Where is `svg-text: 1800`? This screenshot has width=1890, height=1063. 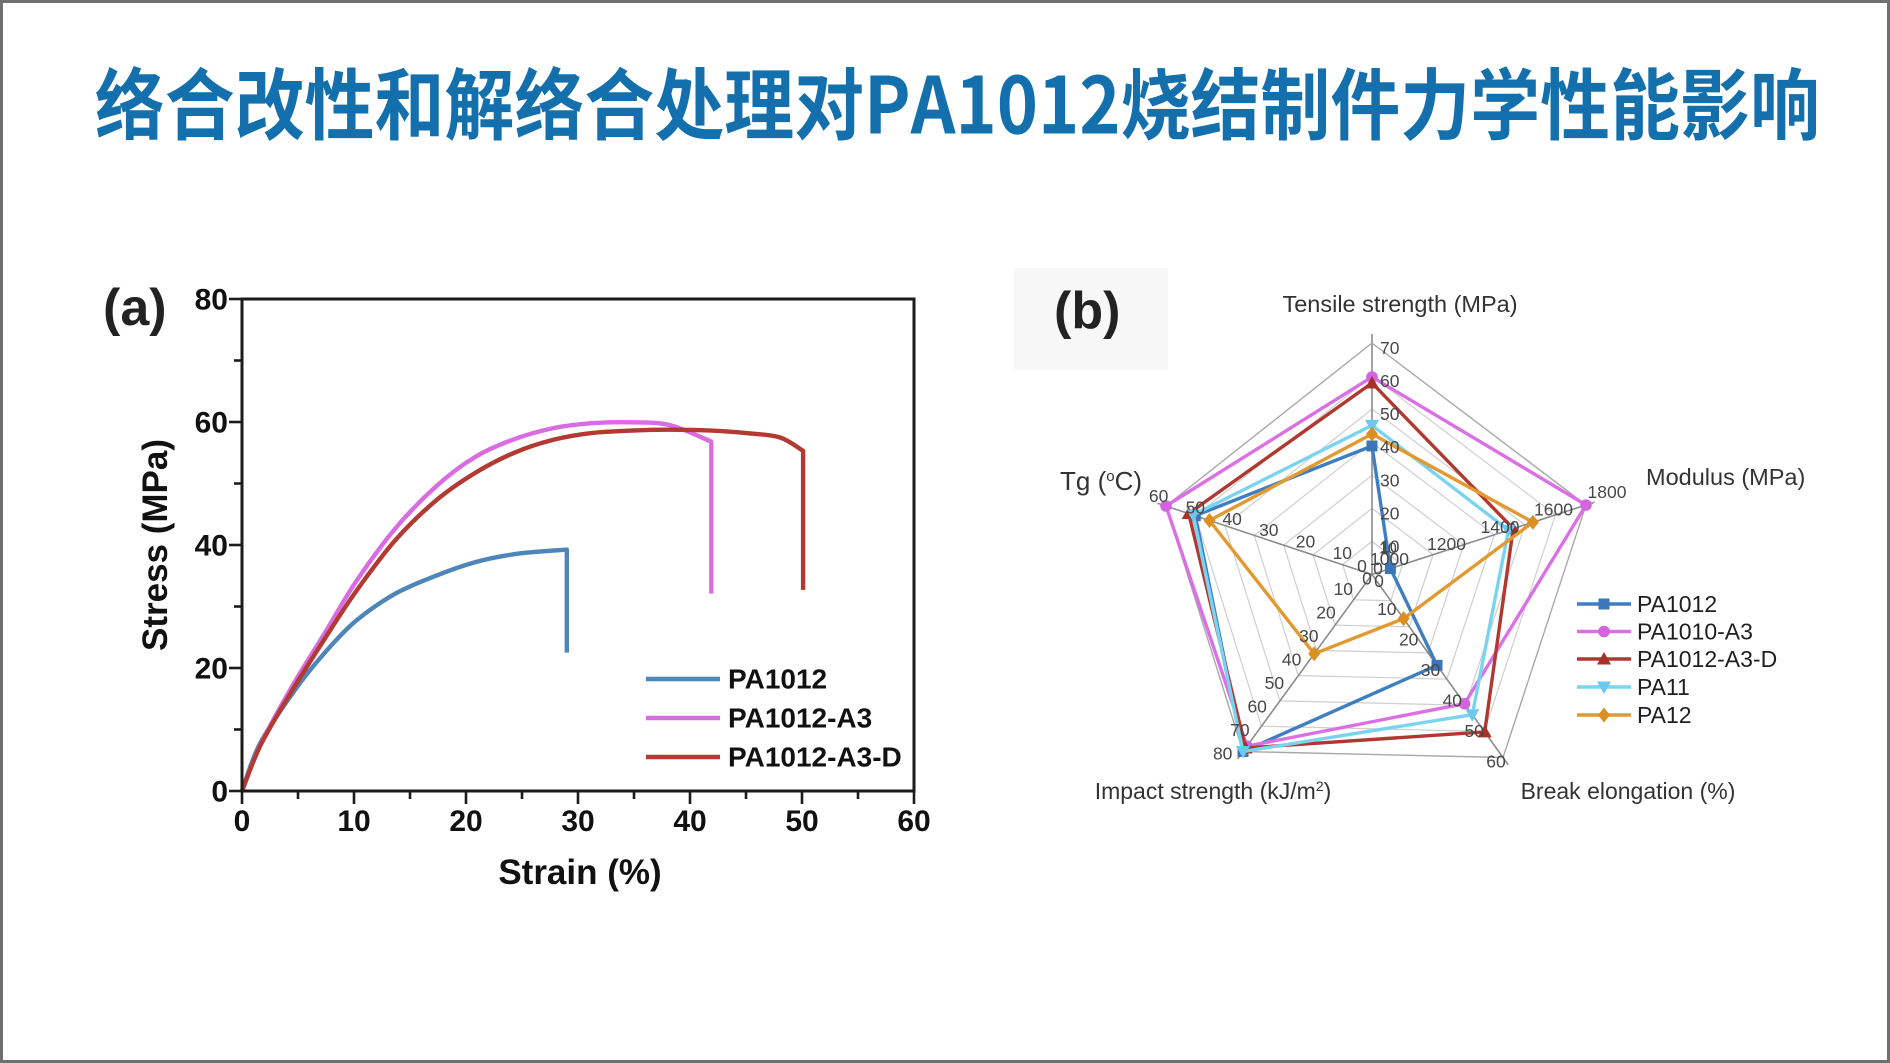 svg-text: 1800 is located at coordinates (1607, 492).